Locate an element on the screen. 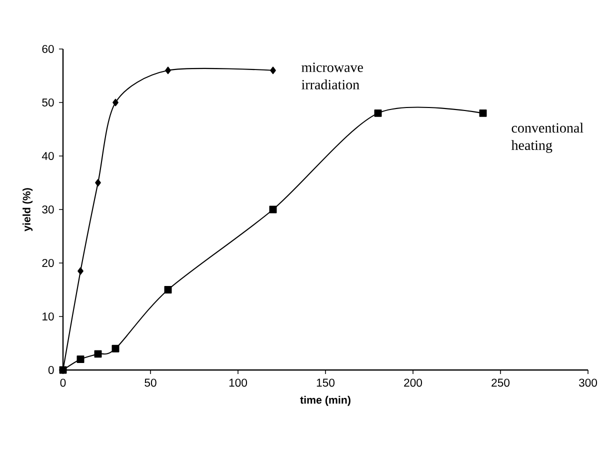 Image resolution: width=613 pixels, height=456 pixels. x-tick-label: 300 is located at coordinates (588, 382).